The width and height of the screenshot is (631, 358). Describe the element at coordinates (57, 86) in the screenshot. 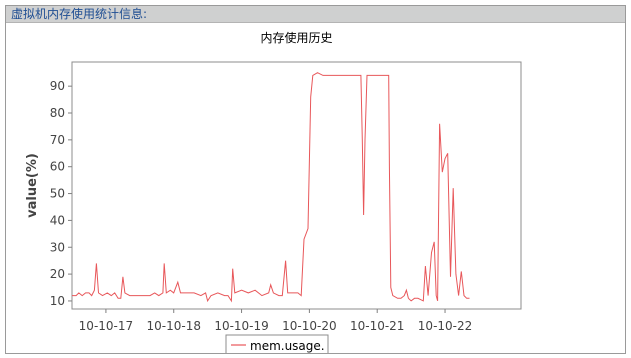

I see `y-tick-label: 90` at that location.